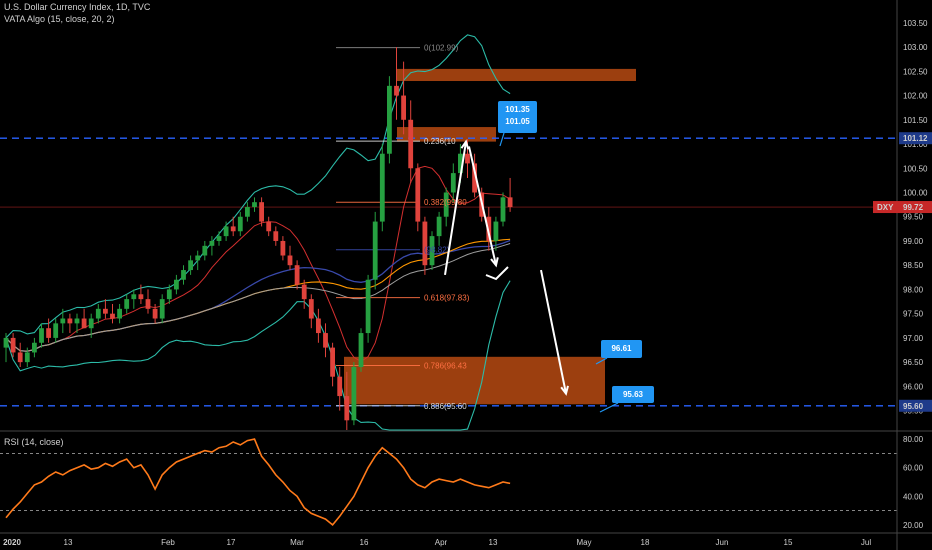 This screenshot has height=550, width=932. What do you see at coordinates (497, 273) in the screenshot?
I see `arrow-head-bottom` at bounding box center [497, 273].